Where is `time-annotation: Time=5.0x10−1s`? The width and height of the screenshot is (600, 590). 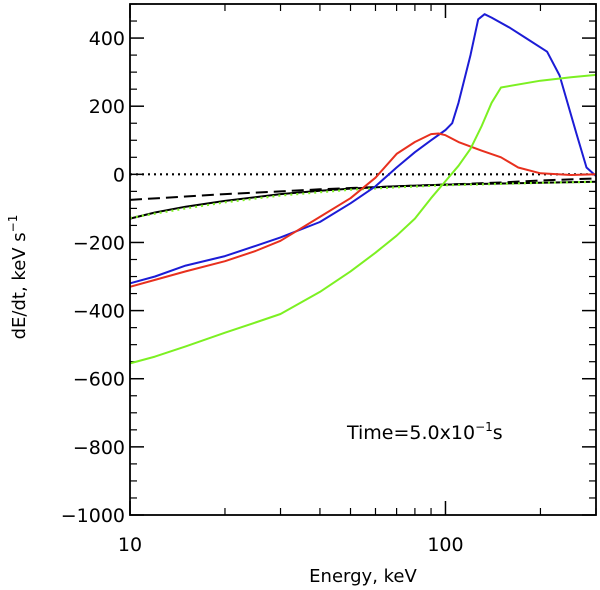
time-annotation: Time=5.0x10−1s is located at coordinates (424, 432).